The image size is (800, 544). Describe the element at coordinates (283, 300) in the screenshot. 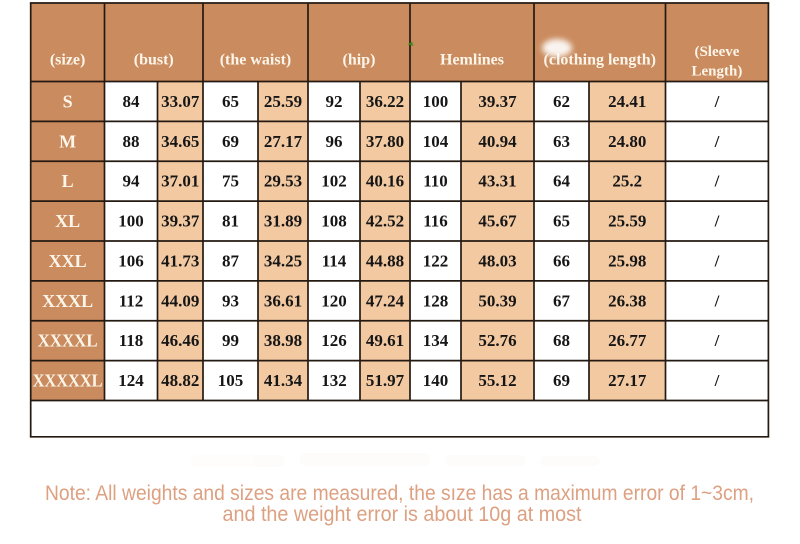

I see `svg-text: 36.61` at that location.